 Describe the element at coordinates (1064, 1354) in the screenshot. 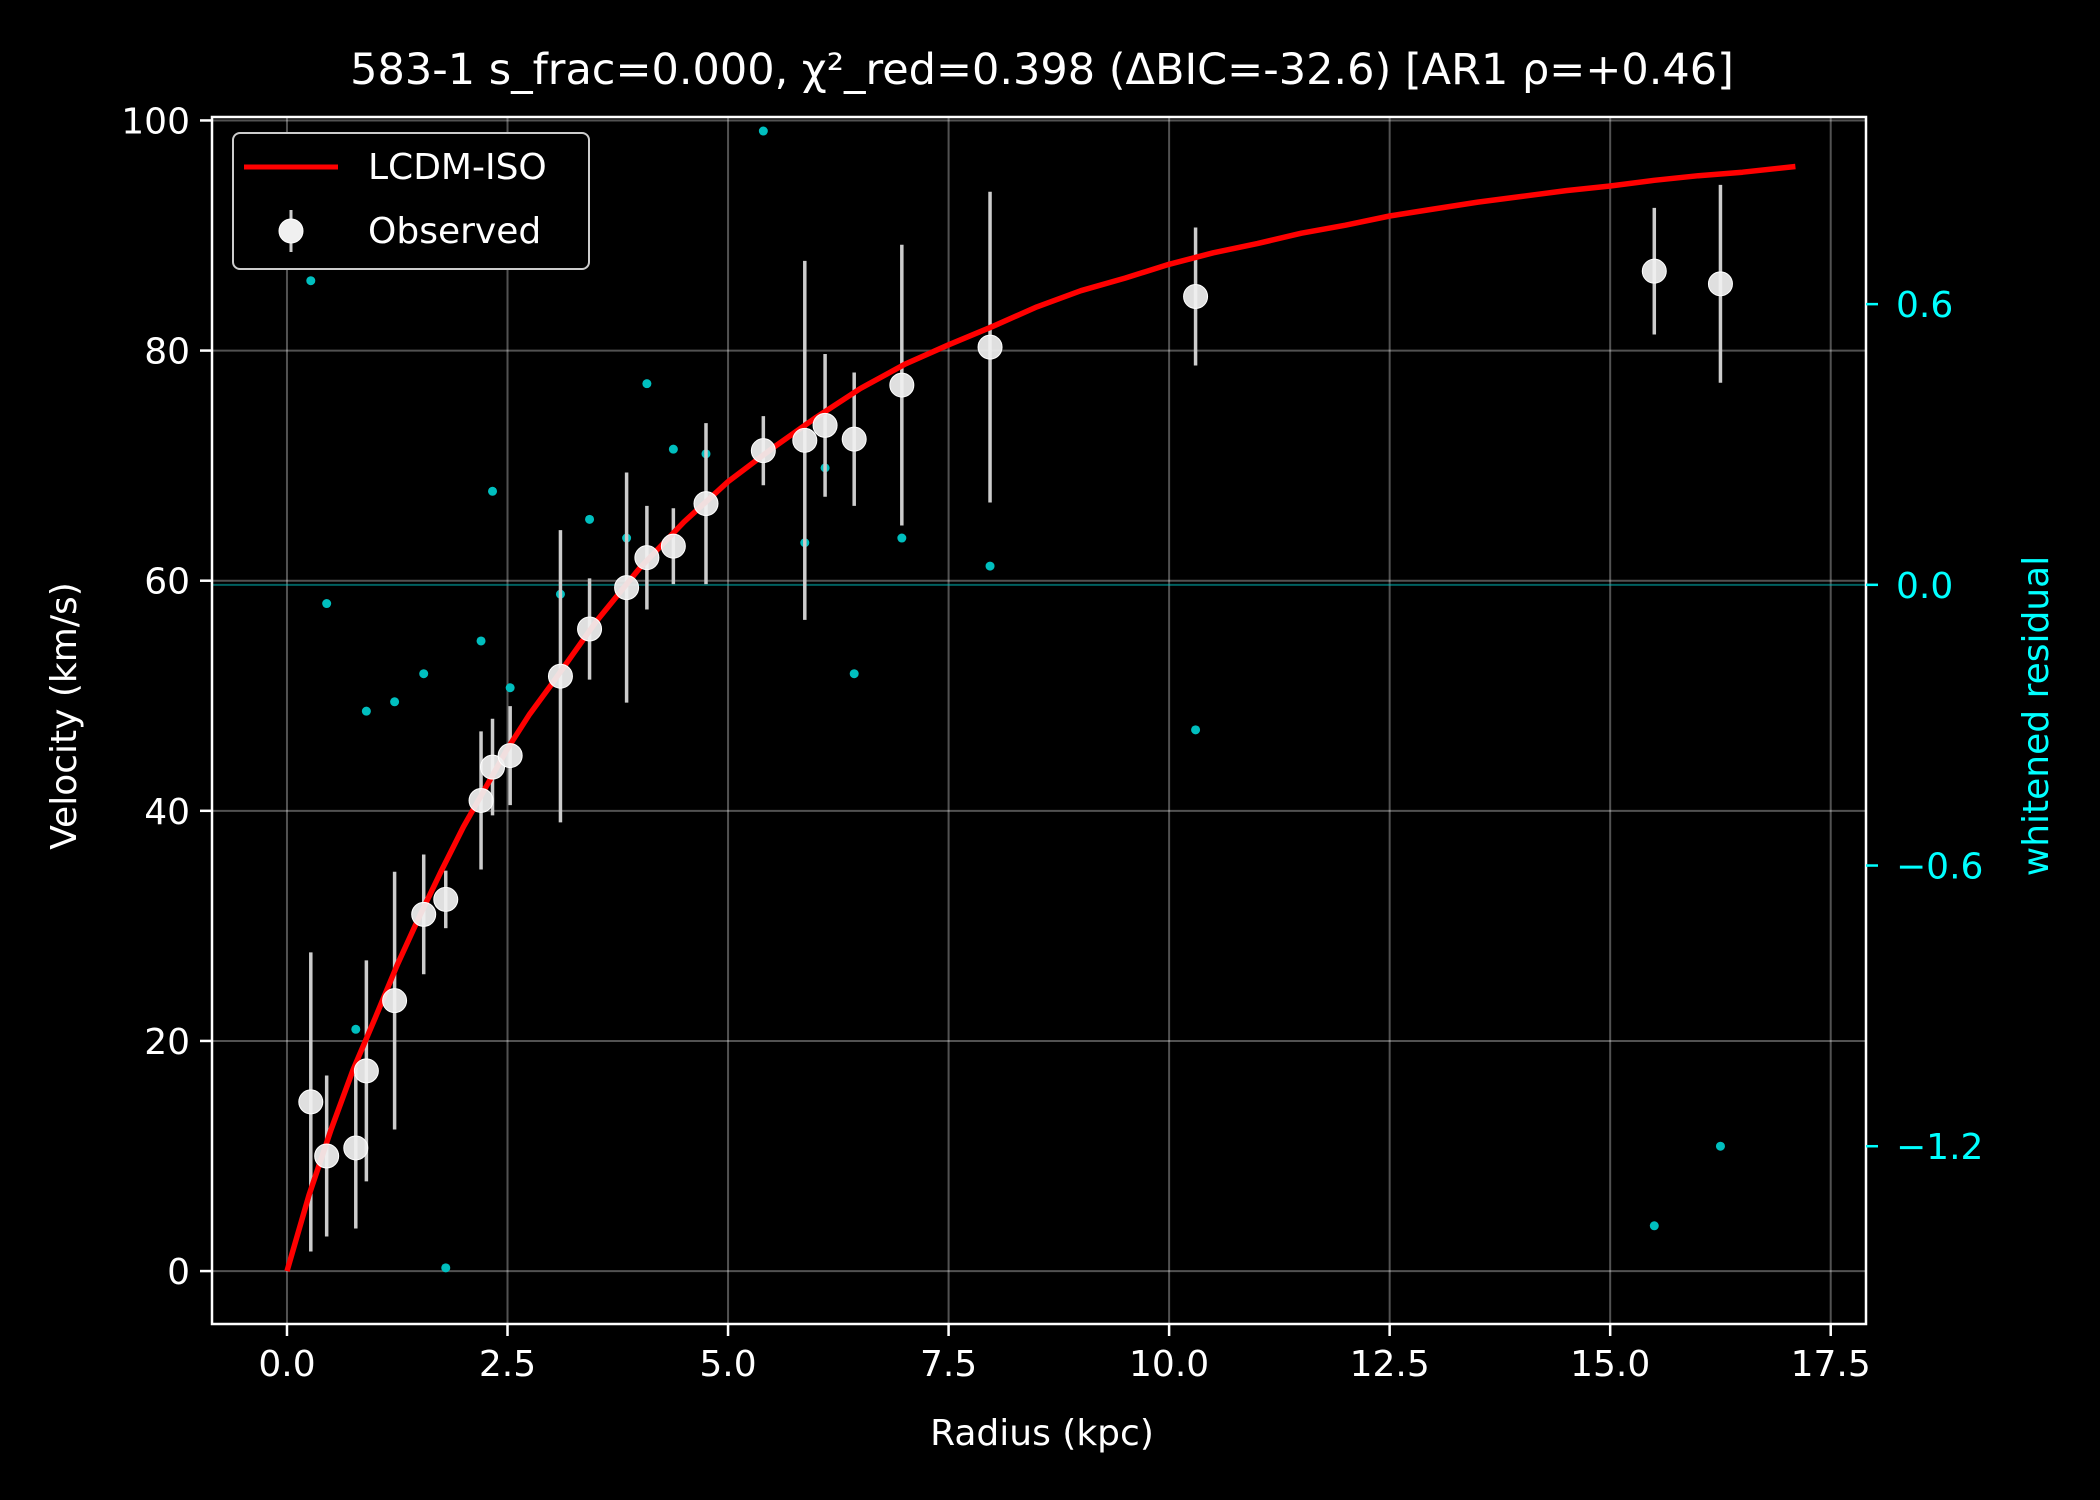

I see `x-axis-ticks: 0.0 2.5 5.0 7.5 10.0 12.5 15.0 17.5` at that location.